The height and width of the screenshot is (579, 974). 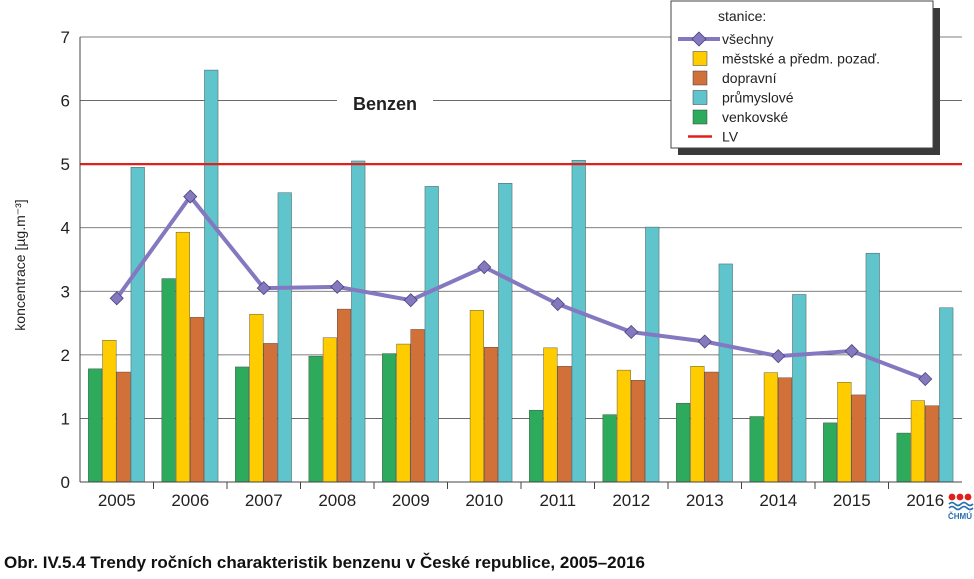 I want to click on legend-label: všechny, so click(x=747, y=39).